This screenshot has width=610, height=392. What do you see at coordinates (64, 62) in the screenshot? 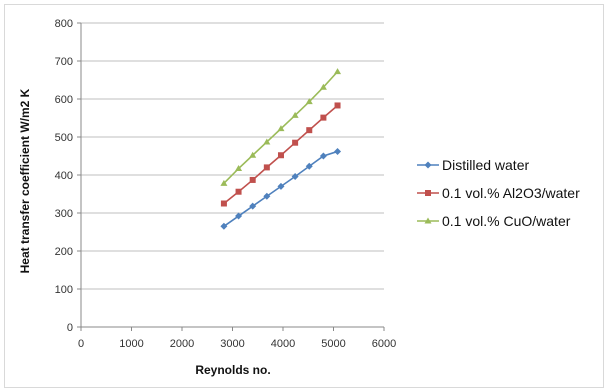
I see `y-tick-label-700: 700` at bounding box center [64, 62].